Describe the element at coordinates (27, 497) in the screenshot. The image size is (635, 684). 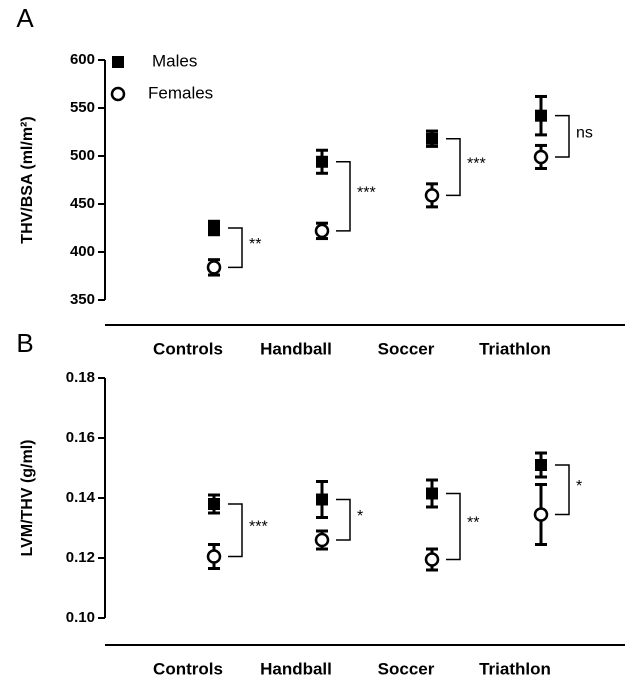
I see `y-axis-label: LVM/THV (g/ml)` at that location.